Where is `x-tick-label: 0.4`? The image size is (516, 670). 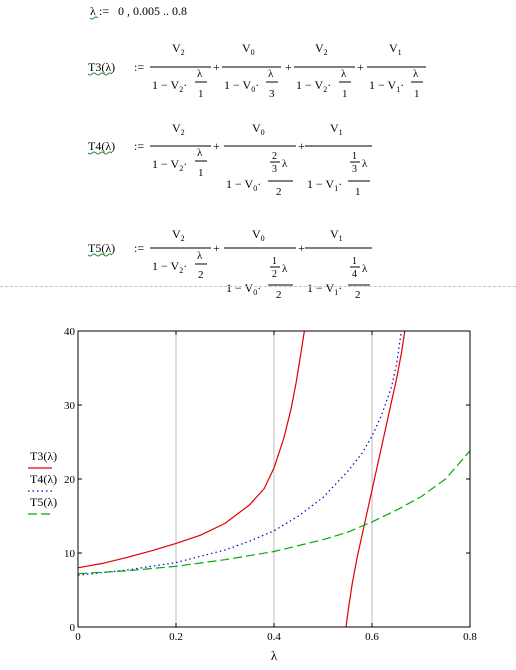 x-tick-label: 0.4 is located at coordinates (274, 637).